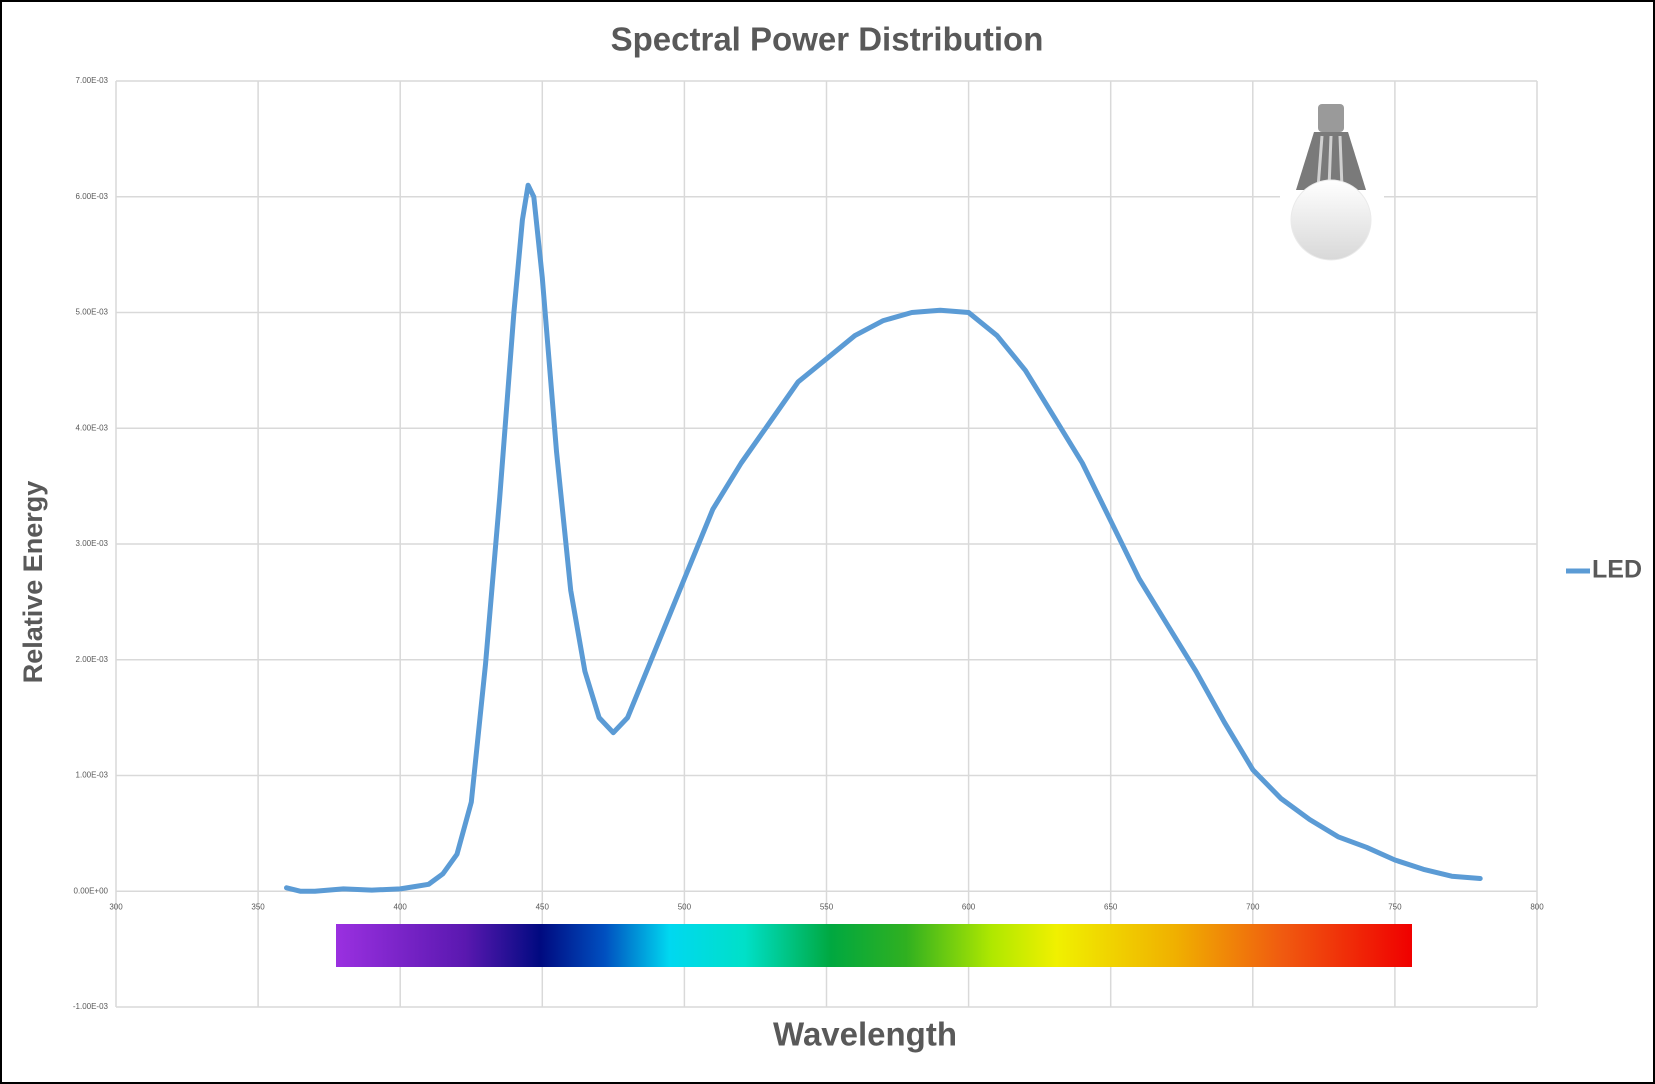  I want to click on chart-title: Spectral Power Distribution, so click(827, 39).